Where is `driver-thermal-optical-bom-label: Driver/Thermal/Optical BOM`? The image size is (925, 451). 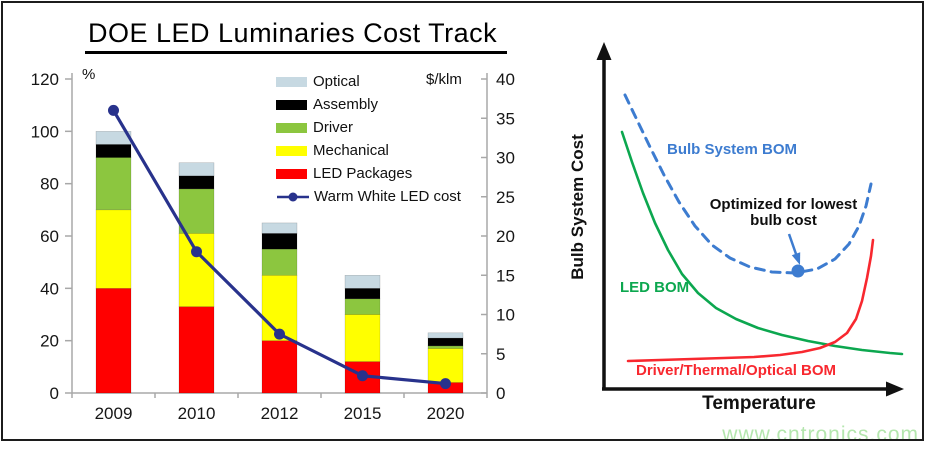 driver-thermal-optical-bom-label: Driver/Thermal/Optical BOM is located at coordinates (736, 370).